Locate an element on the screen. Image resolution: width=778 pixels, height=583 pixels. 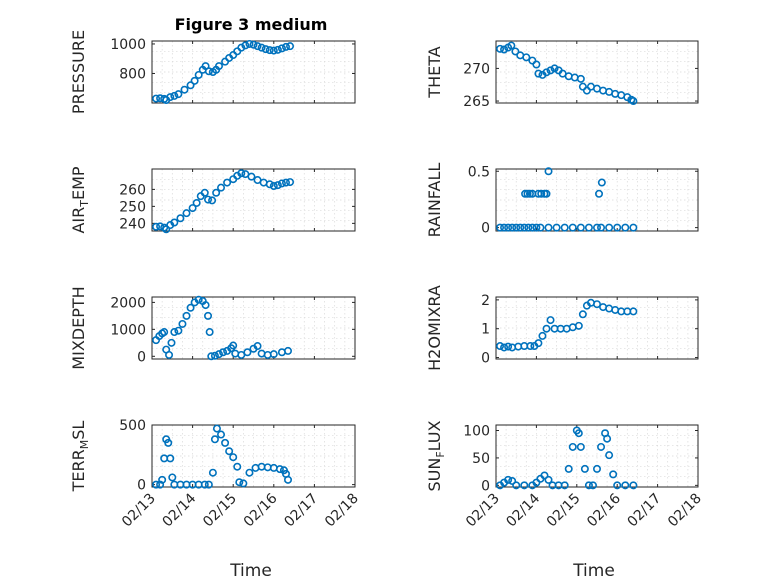
y-axis-label-main: AIR is located at coordinates (78, 220).